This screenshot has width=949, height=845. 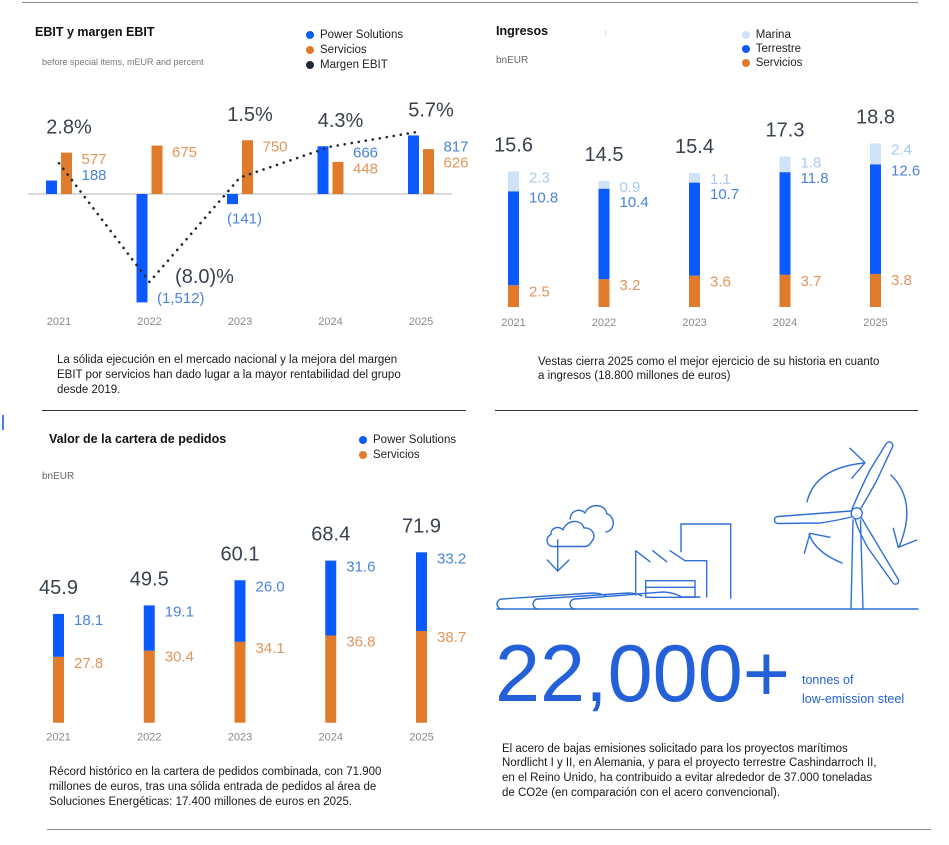 I want to click on value-label-marina-2023: 1.1, so click(x=720, y=179).